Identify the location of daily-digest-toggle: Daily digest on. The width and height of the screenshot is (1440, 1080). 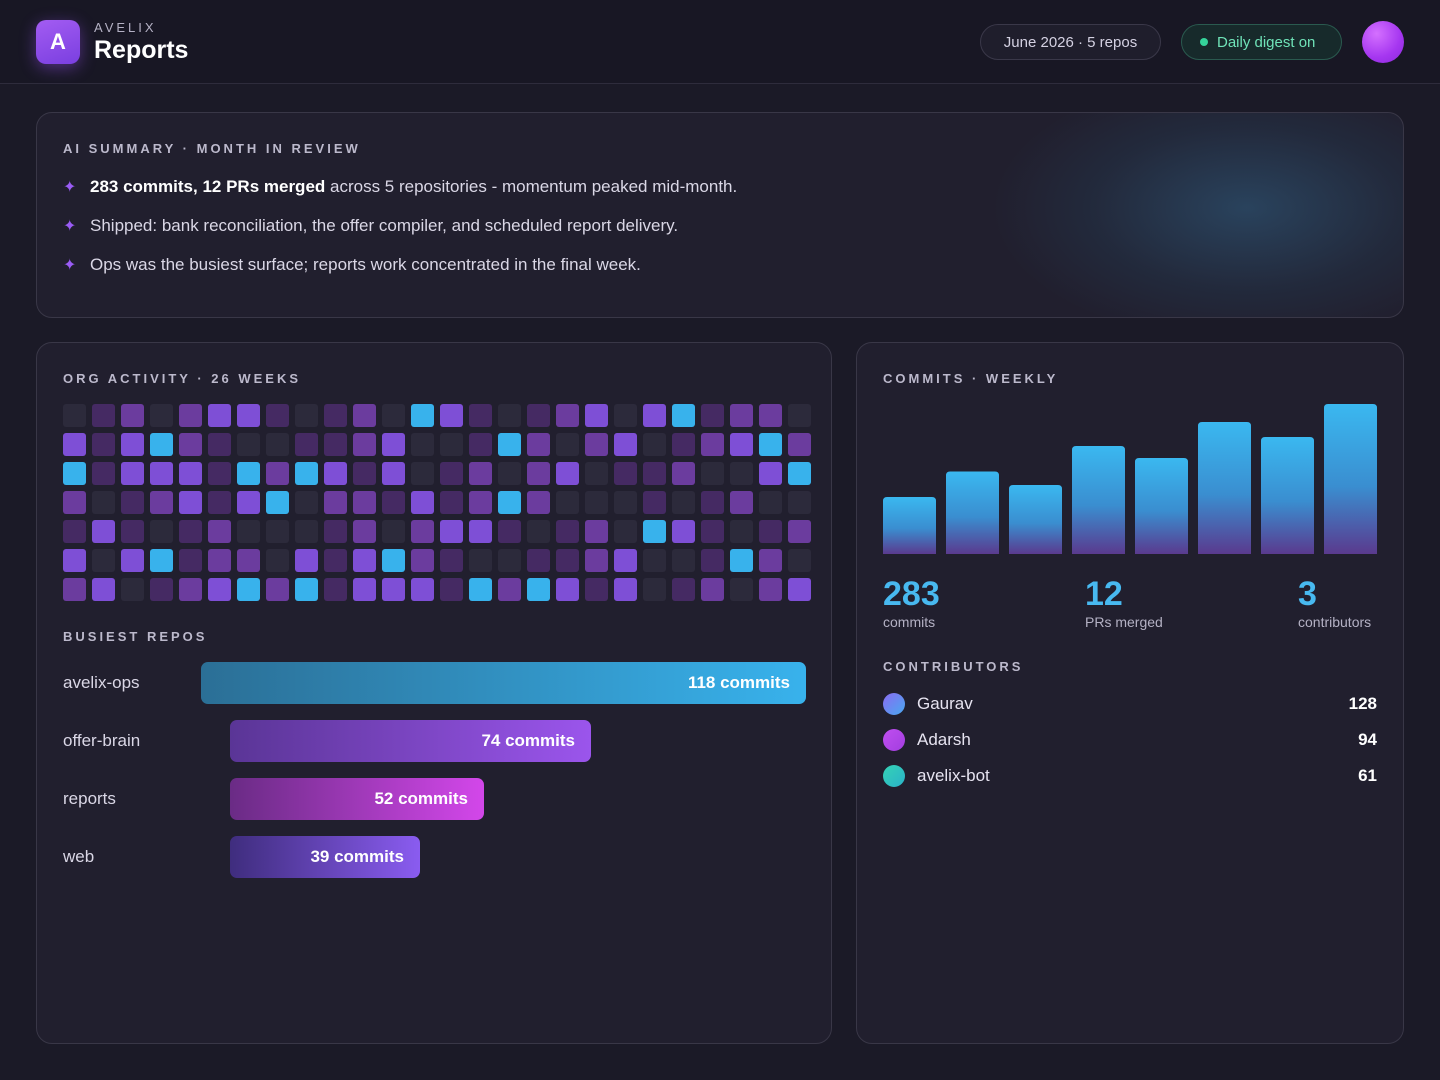
(1261, 42).